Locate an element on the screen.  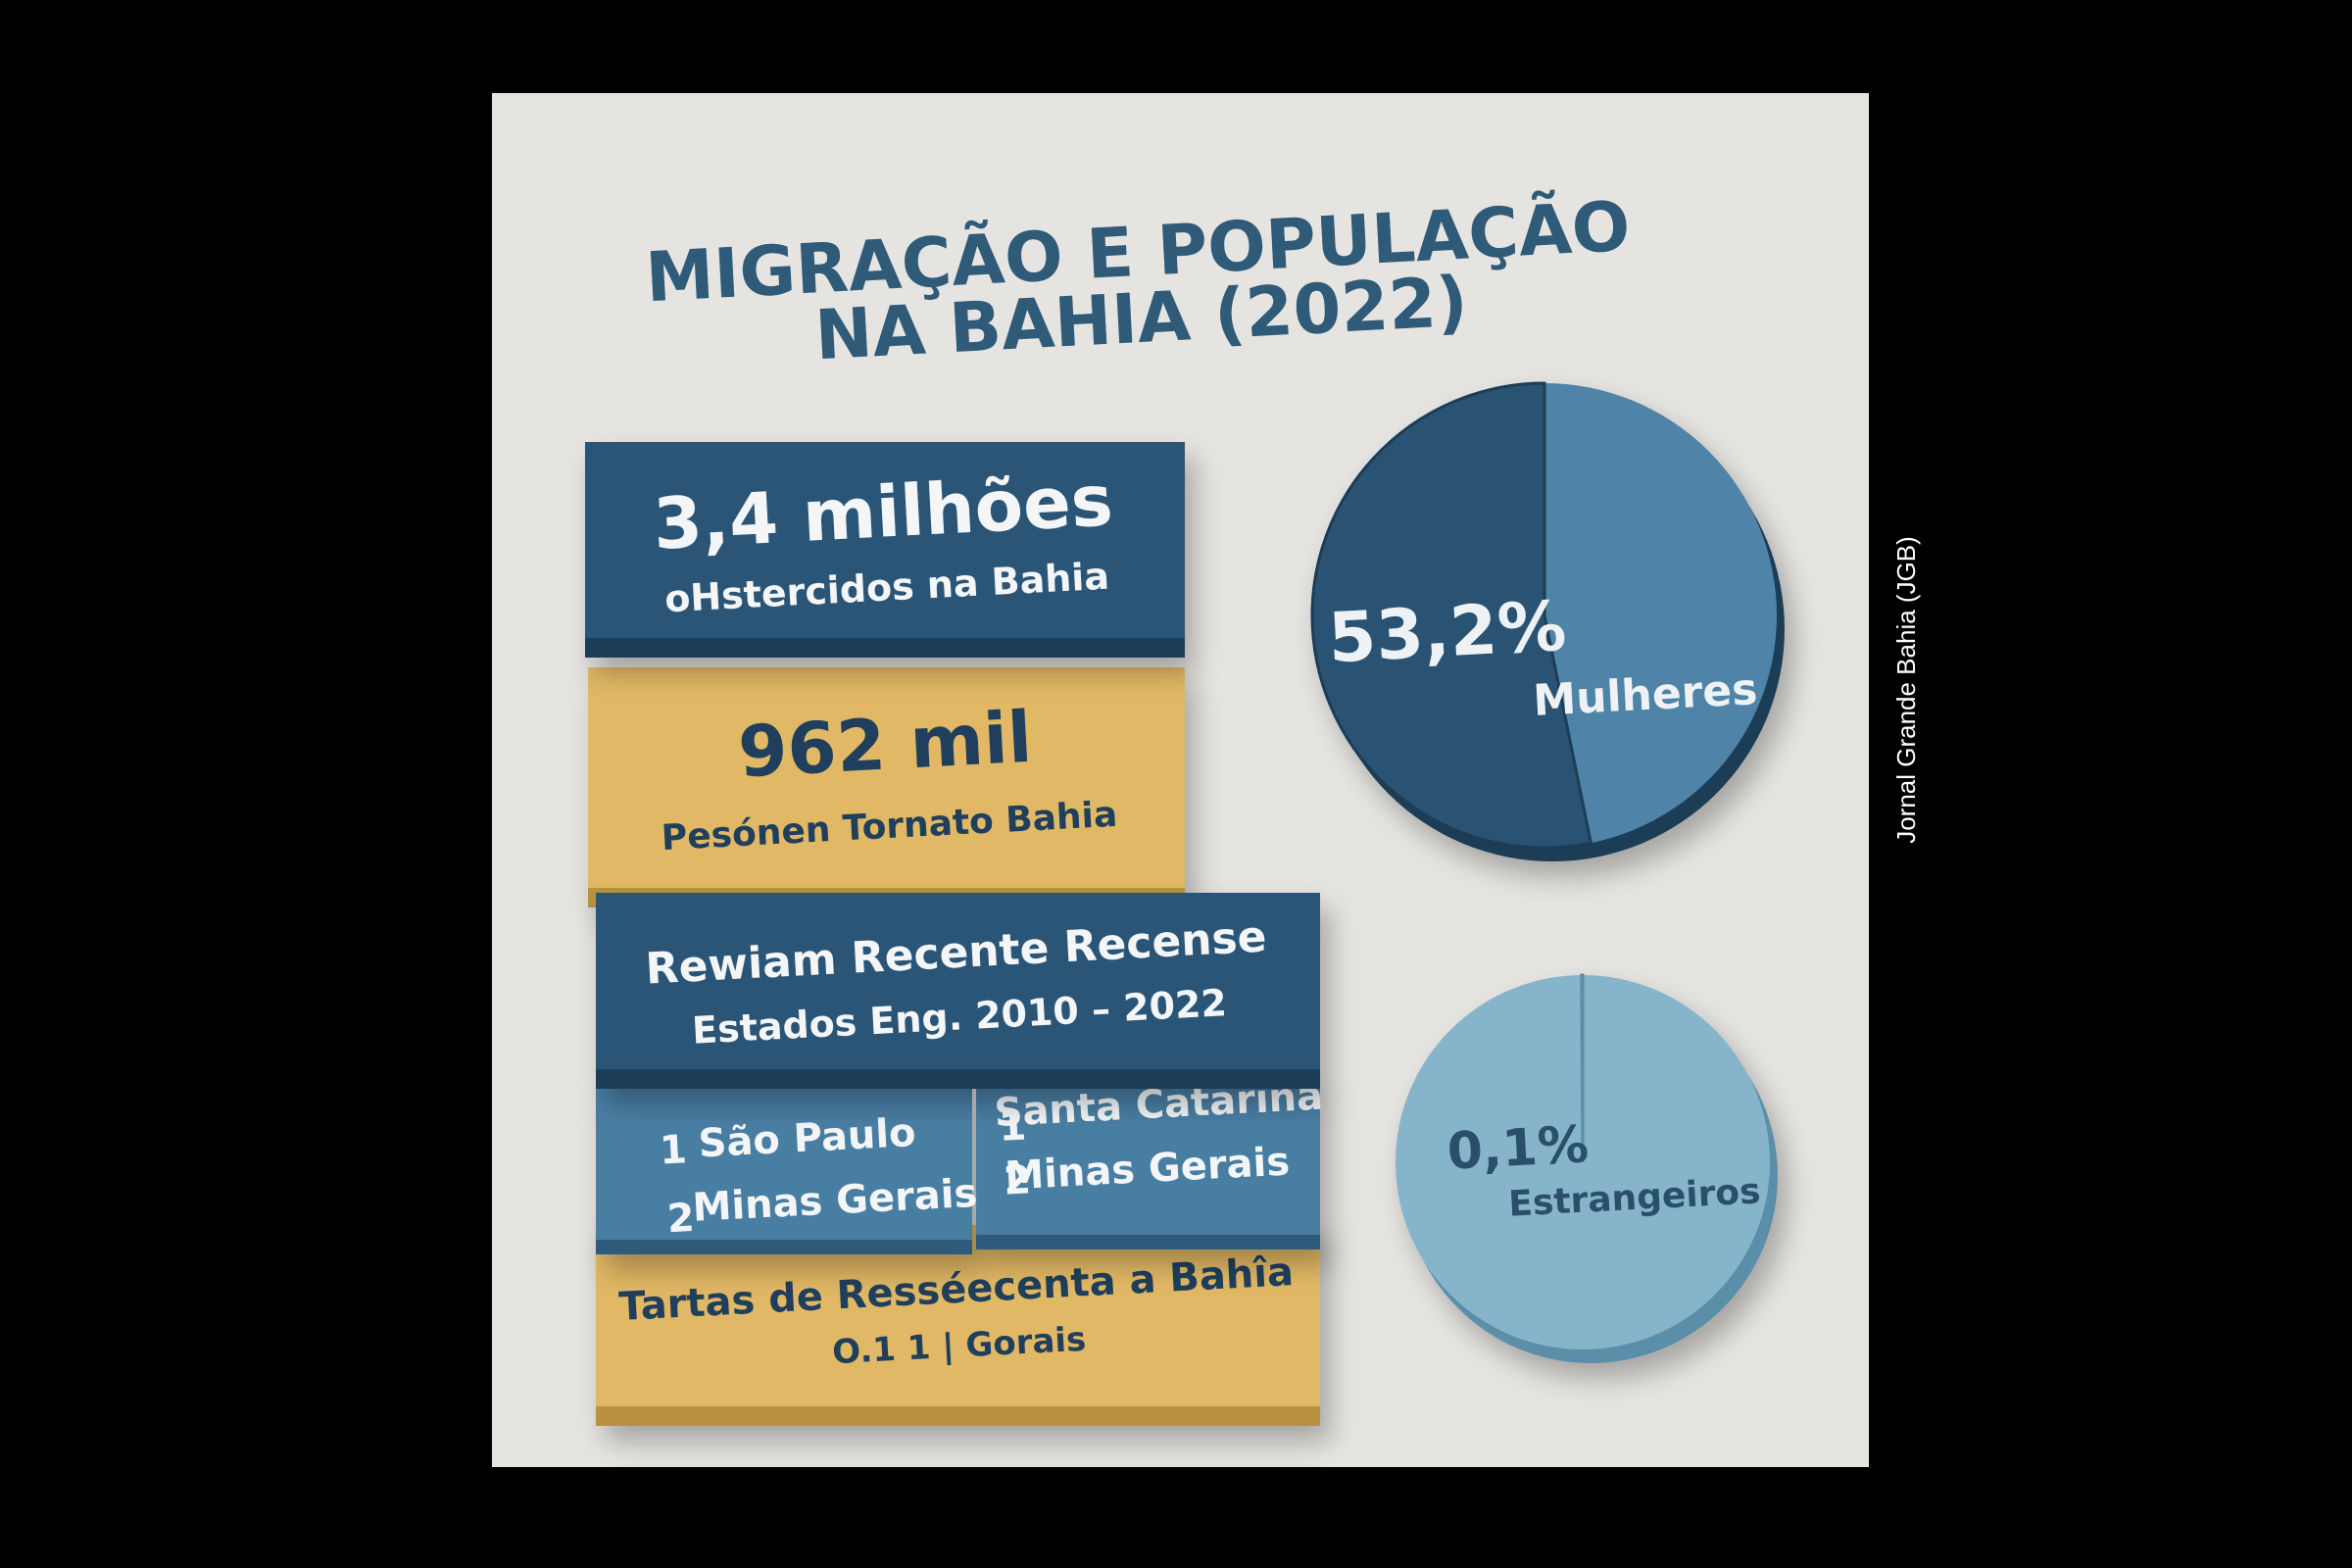
pie-value-label: 53,2% is located at coordinates (1447, 632).